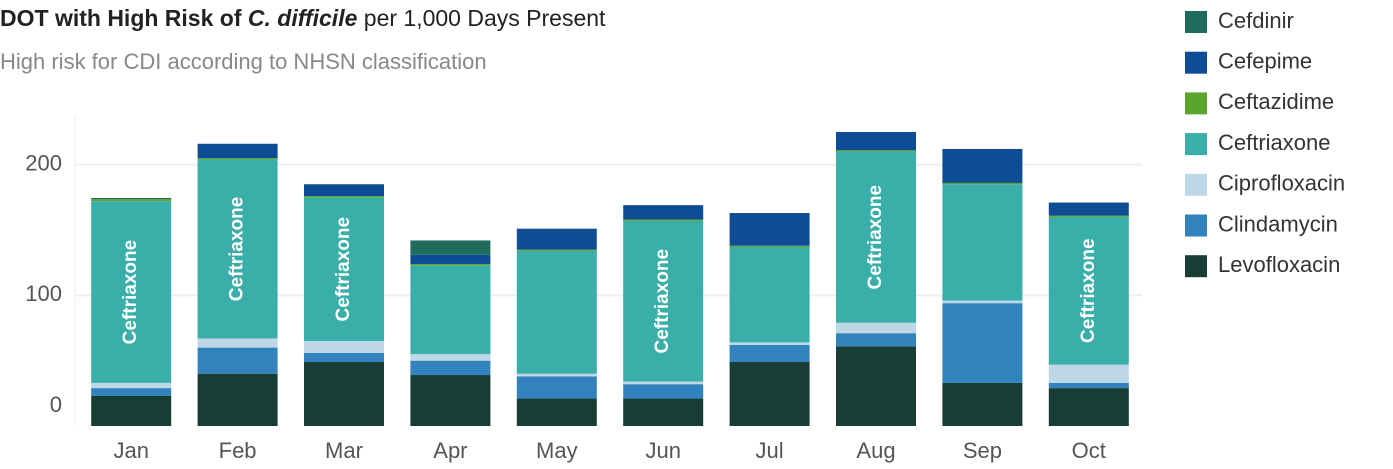 This screenshot has height=469, width=1393. I want to click on title-part: C. difficile, so click(303, 18).